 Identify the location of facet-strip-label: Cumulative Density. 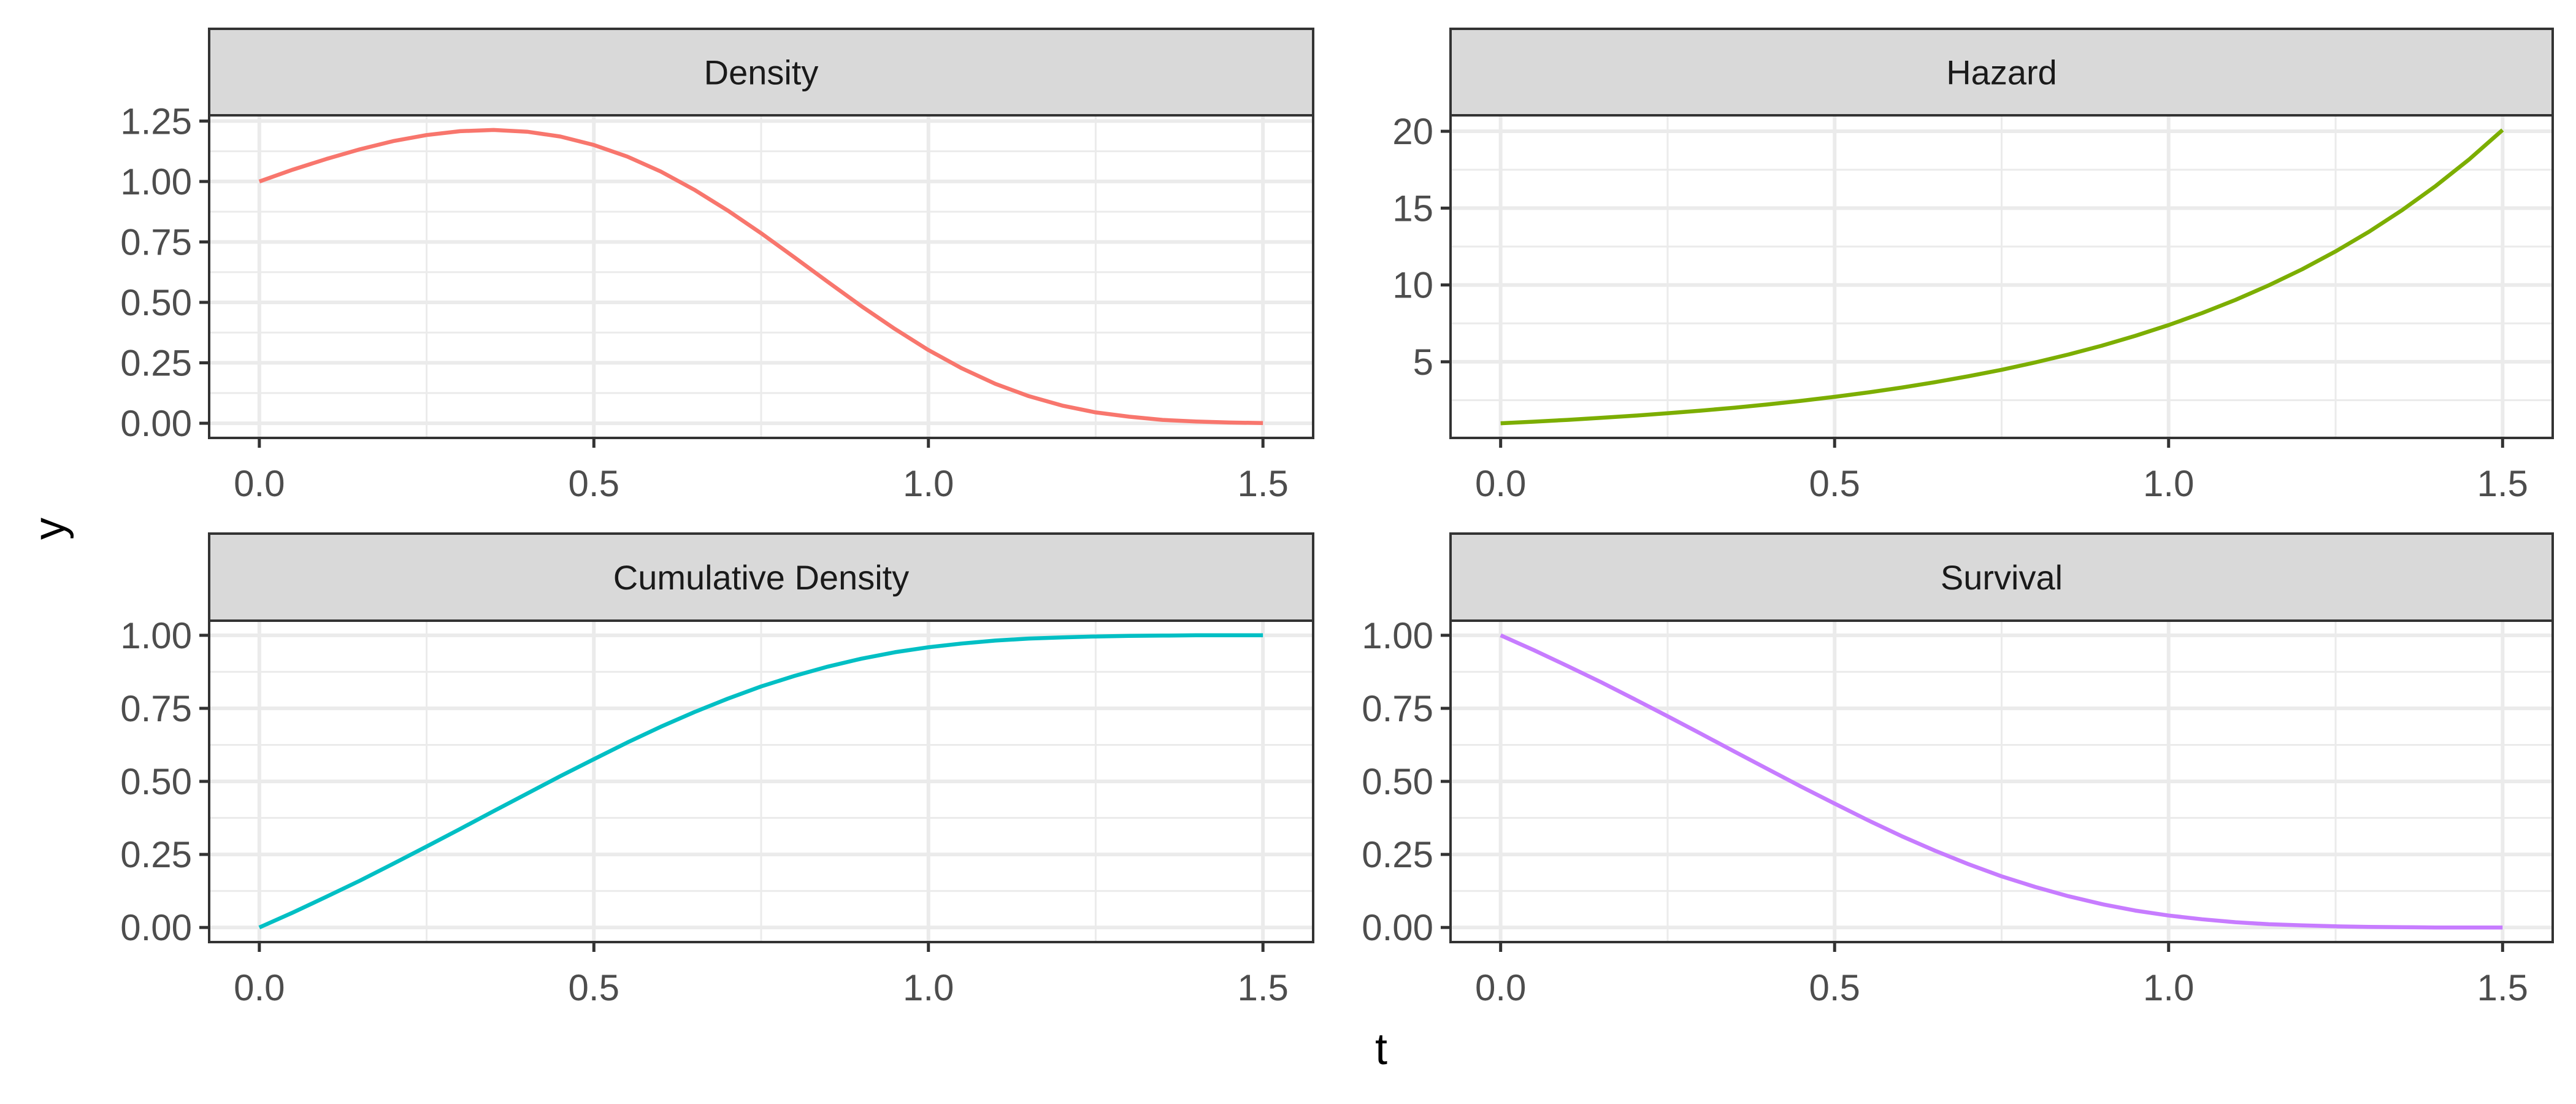
(761, 577).